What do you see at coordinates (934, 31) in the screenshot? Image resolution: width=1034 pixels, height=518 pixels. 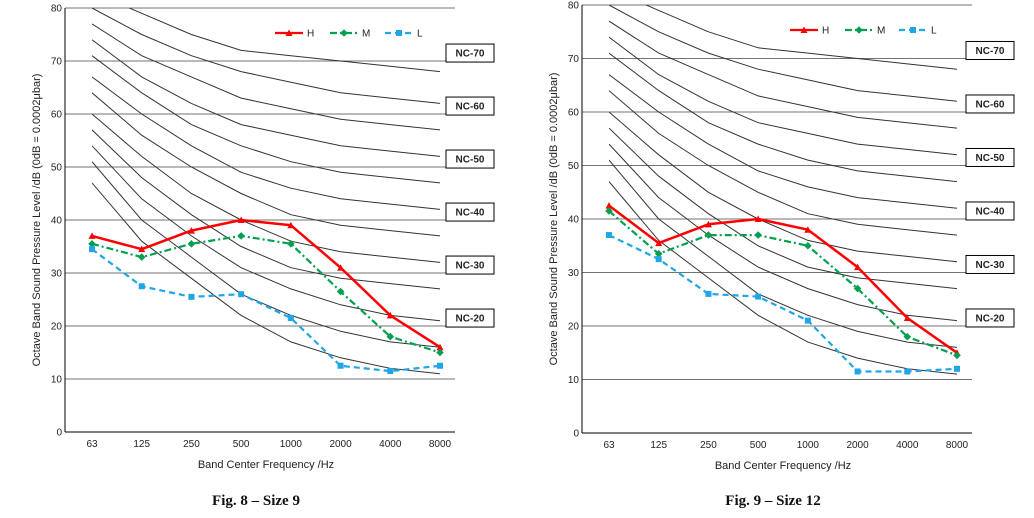 I see `legend-label-L: L` at bounding box center [934, 31].